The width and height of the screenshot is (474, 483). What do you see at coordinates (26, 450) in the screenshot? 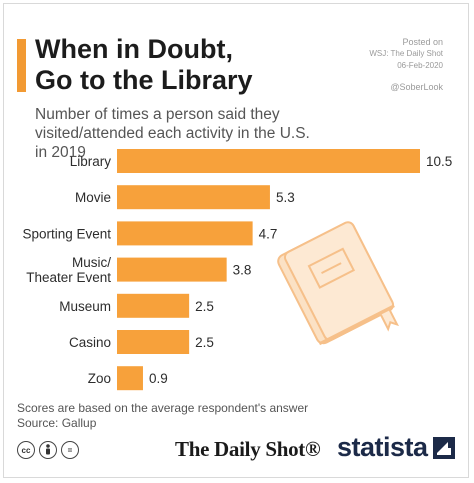
I see `creative-commons-icon: cc` at bounding box center [26, 450].